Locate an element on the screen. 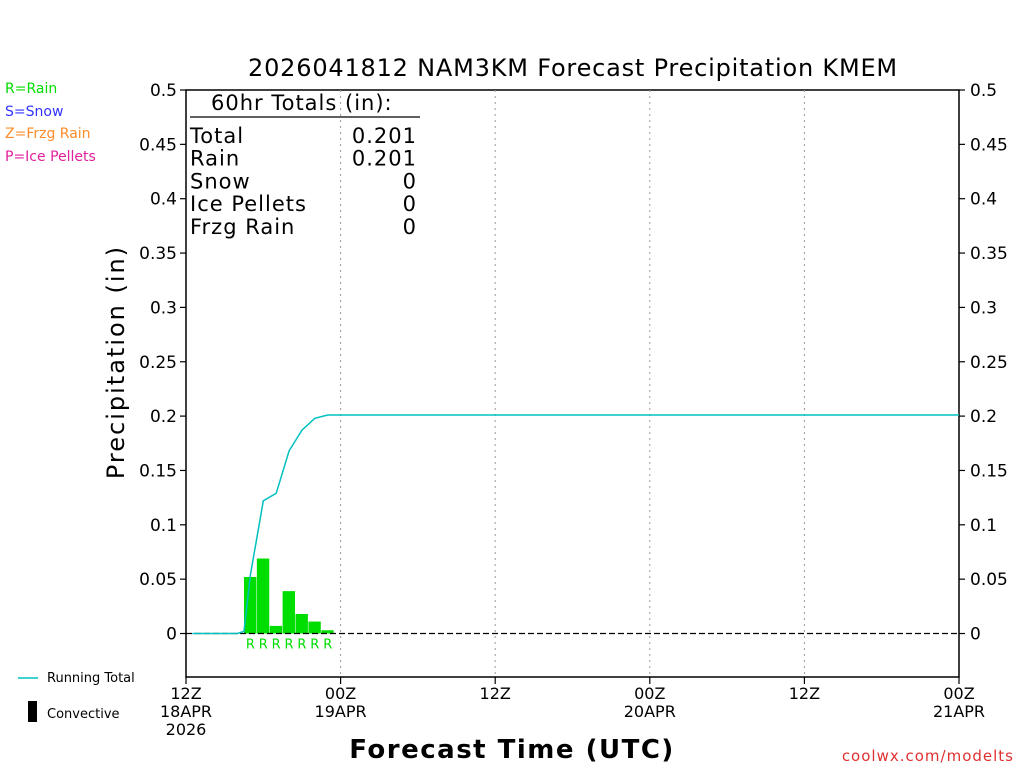 This screenshot has width=1024, height=768. y-axis-left: 0 0.05 0.1 0.15 0.2 0.25 0.3 0.35 0.4 0.45 0.5 is located at coordinates (162, 363).